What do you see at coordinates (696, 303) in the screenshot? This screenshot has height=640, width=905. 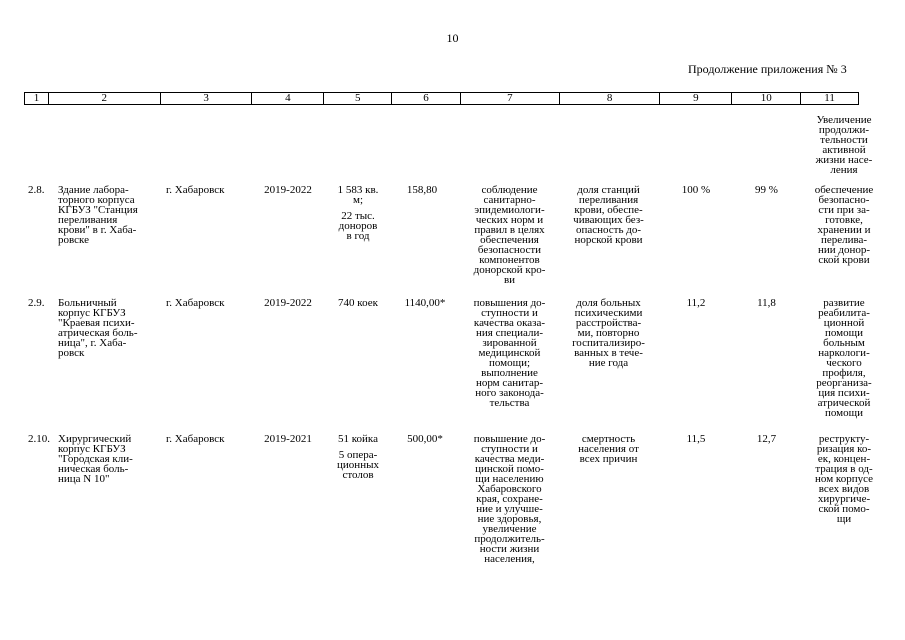 I see `base-value: 11,2` at bounding box center [696, 303].